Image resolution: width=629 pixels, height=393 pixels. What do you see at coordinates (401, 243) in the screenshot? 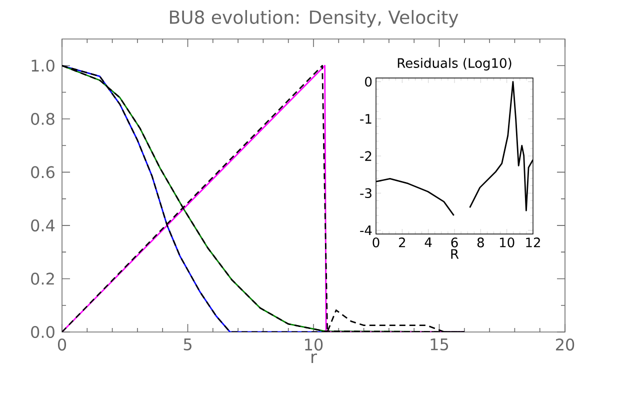
I see `x-tick-label: 2` at bounding box center [401, 243].